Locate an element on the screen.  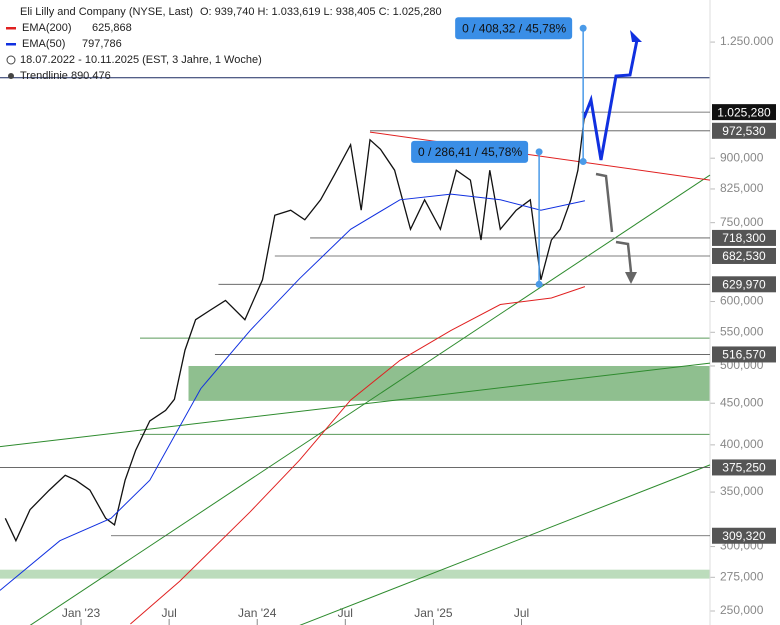
legend-value: 625,868 is located at coordinates (112, 28).